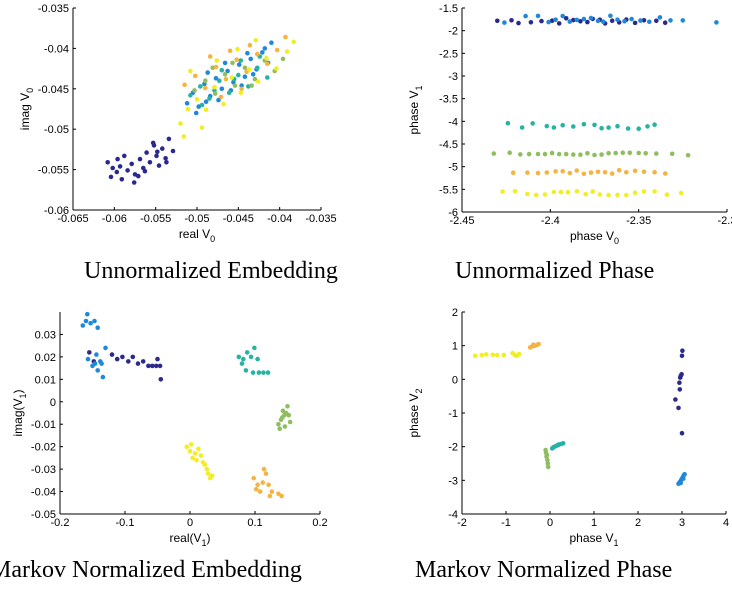 This screenshot has height=593, width=732. Describe the element at coordinates (190, 523) in the screenshot. I see `x-tick-label: 0` at that location.